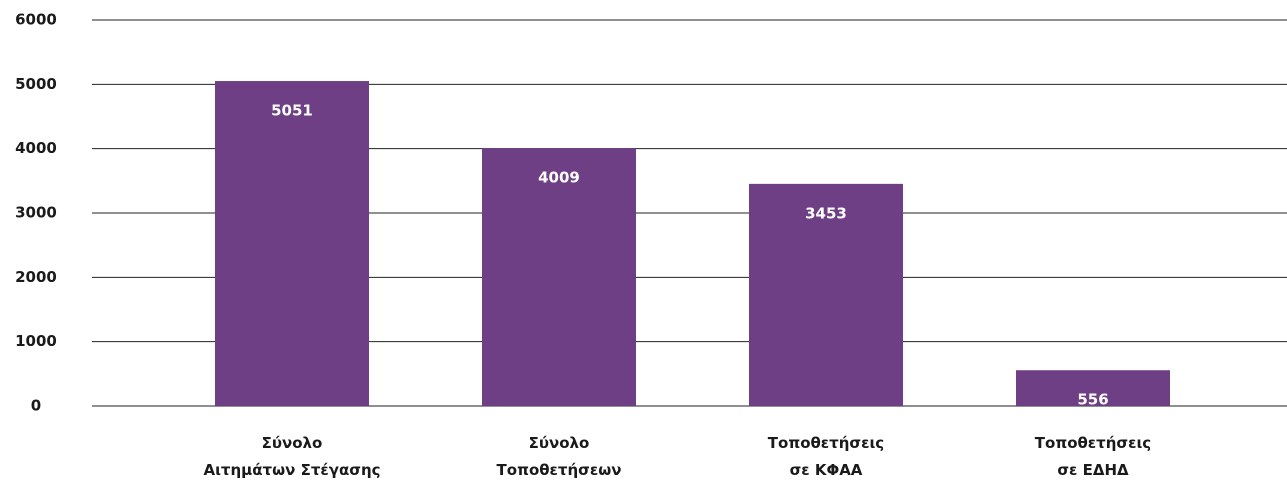  Describe the element at coordinates (36, 341) in the screenshot. I see `y-tick-label: 1000` at that location.